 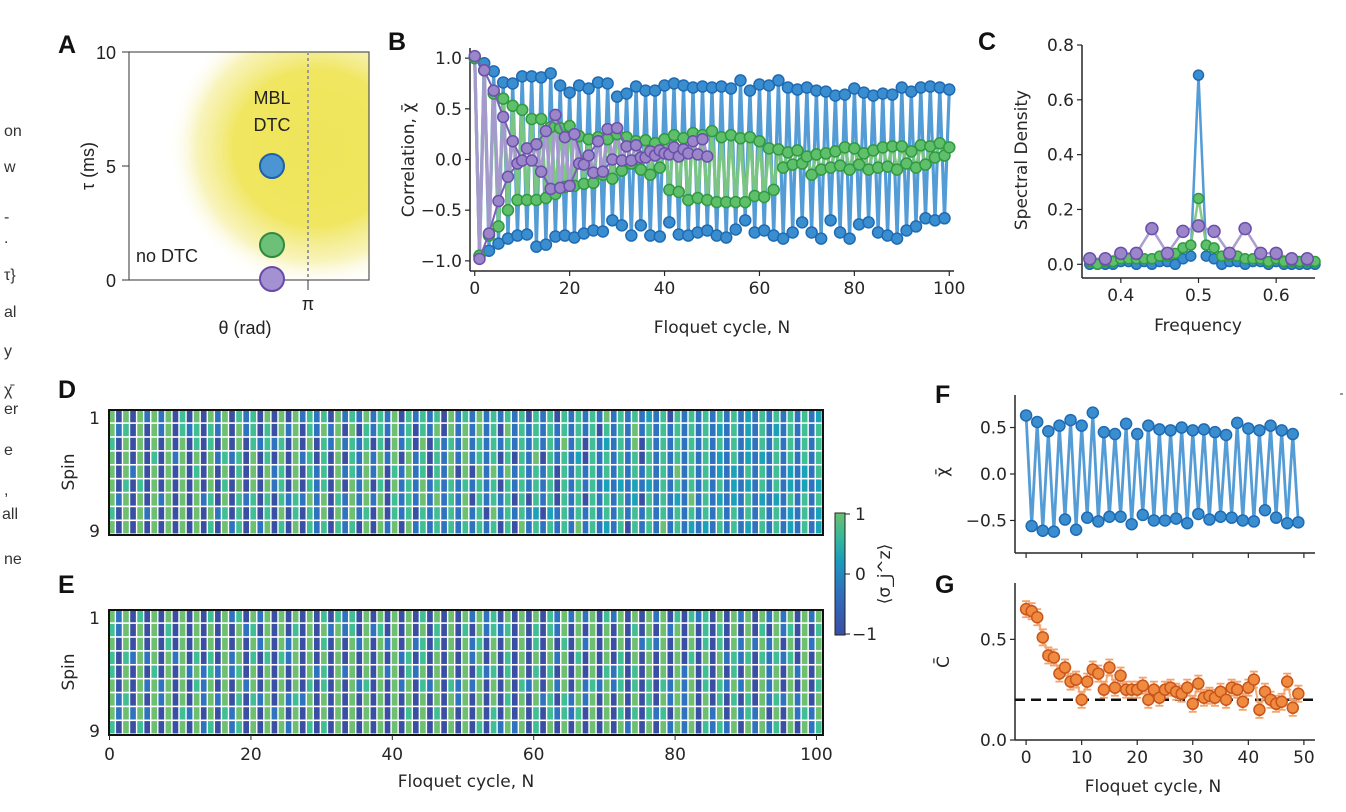 What do you see at coordinates (1181, 427) in the screenshot?
I see `panel-f-blue-point` at bounding box center [1181, 427].